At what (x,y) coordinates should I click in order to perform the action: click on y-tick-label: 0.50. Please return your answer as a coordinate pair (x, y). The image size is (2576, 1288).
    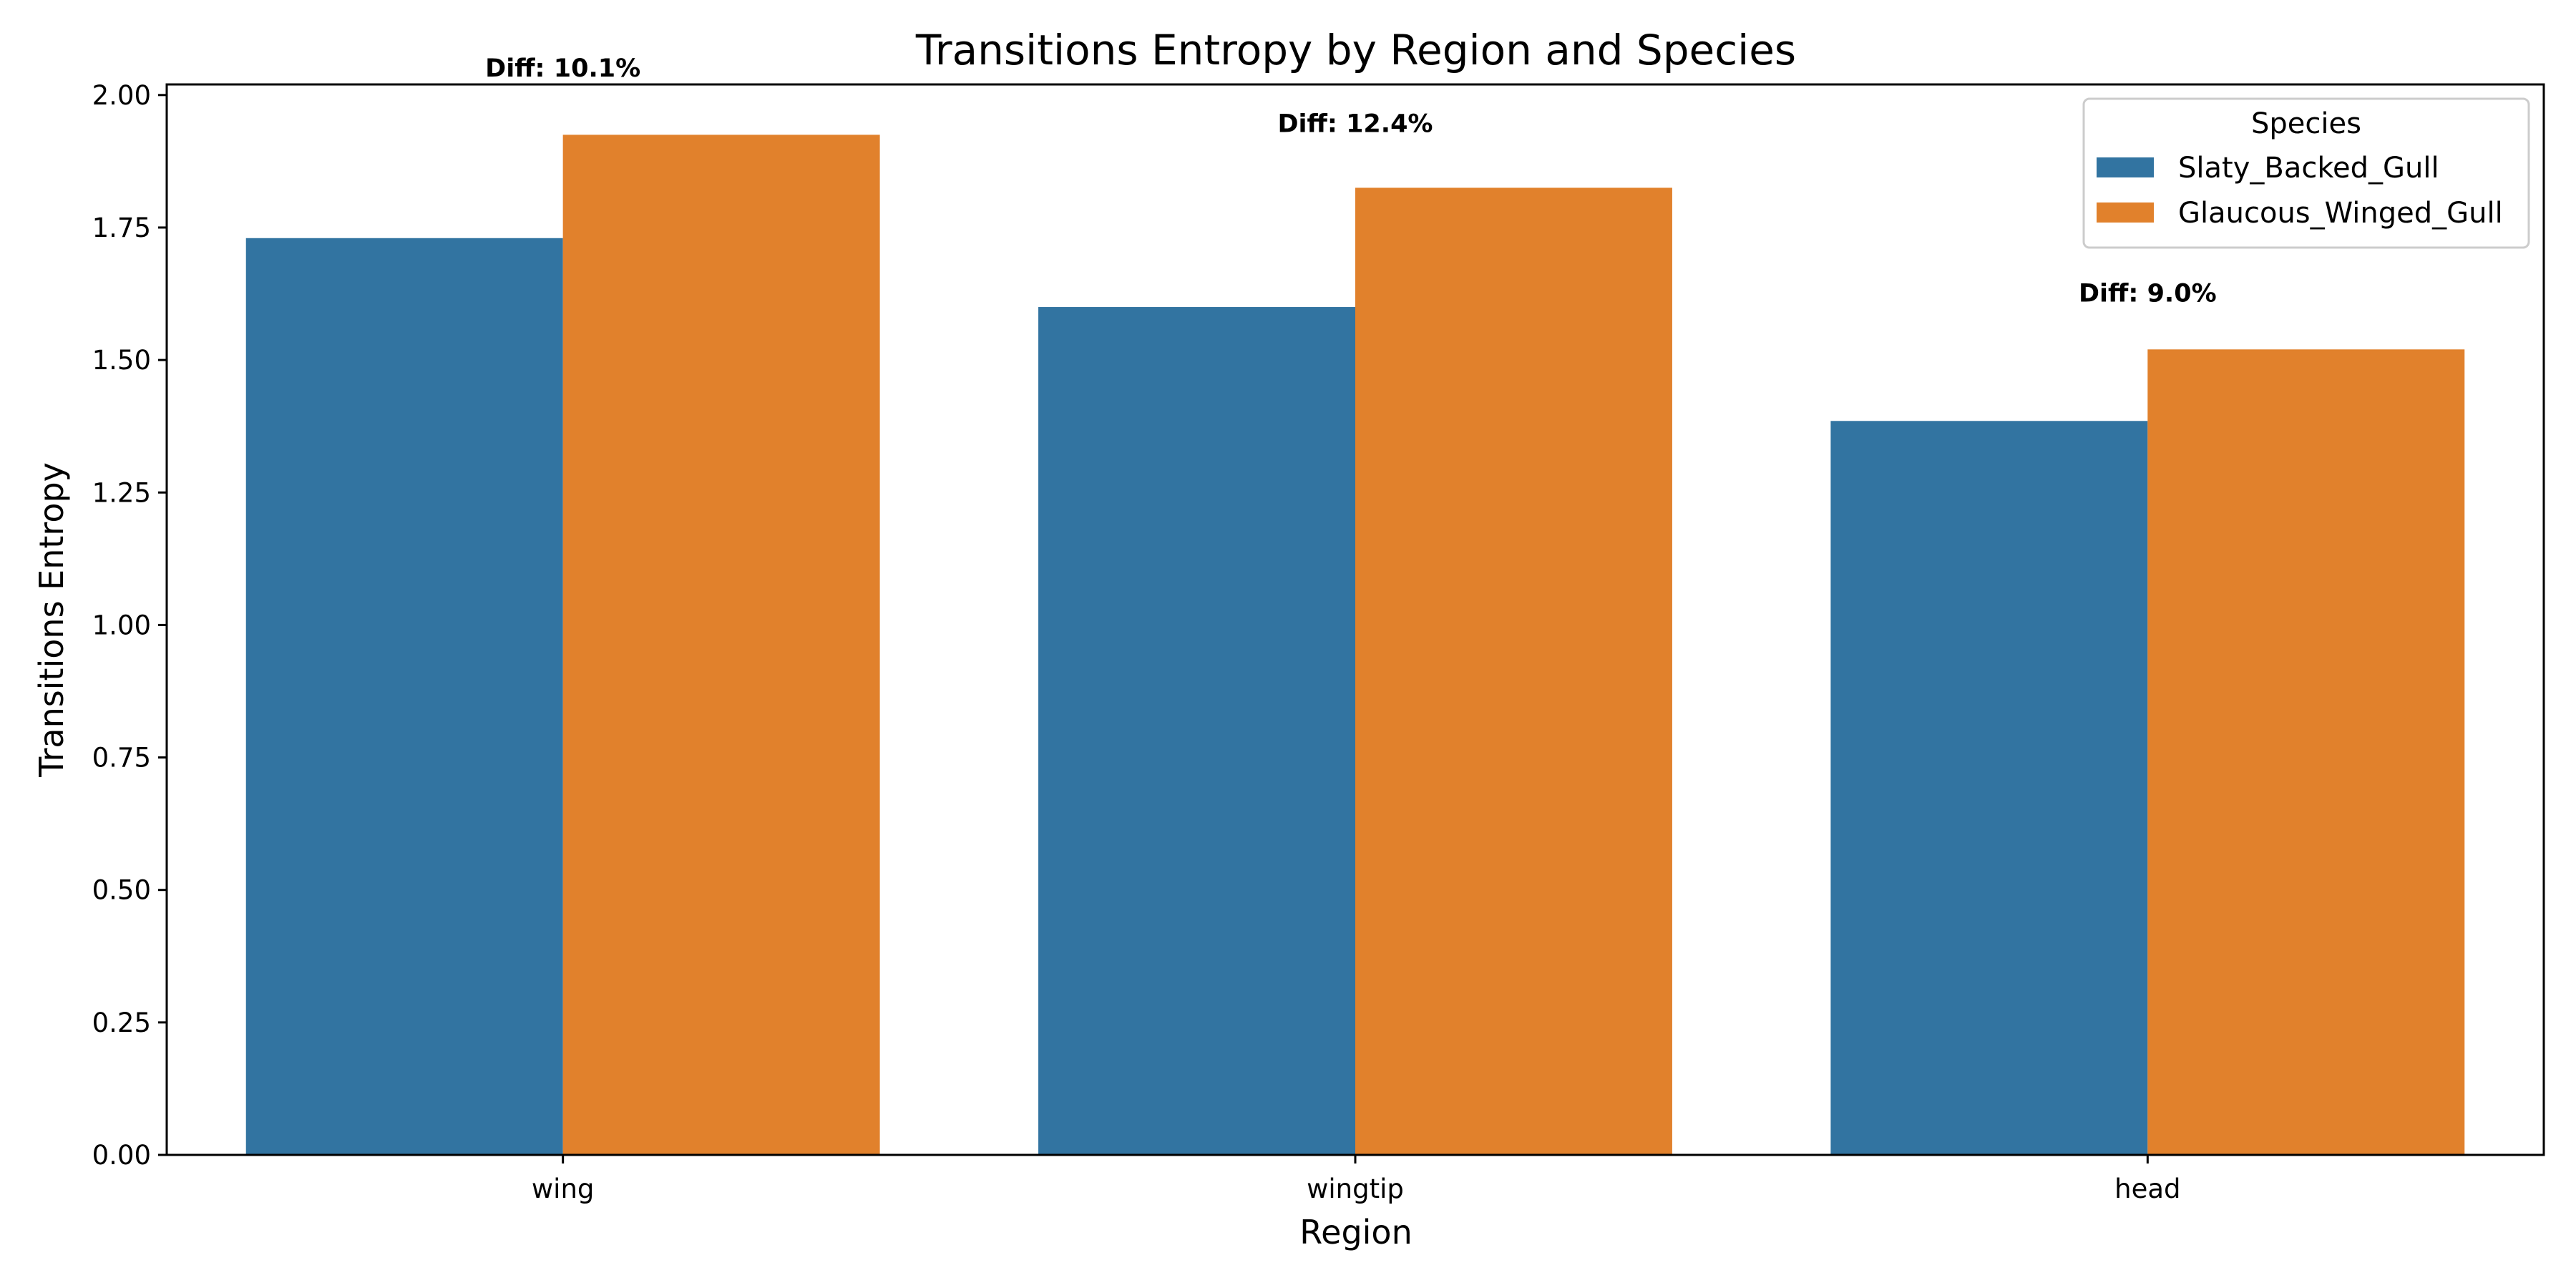
    Looking at the image, I should click on (122, 890).